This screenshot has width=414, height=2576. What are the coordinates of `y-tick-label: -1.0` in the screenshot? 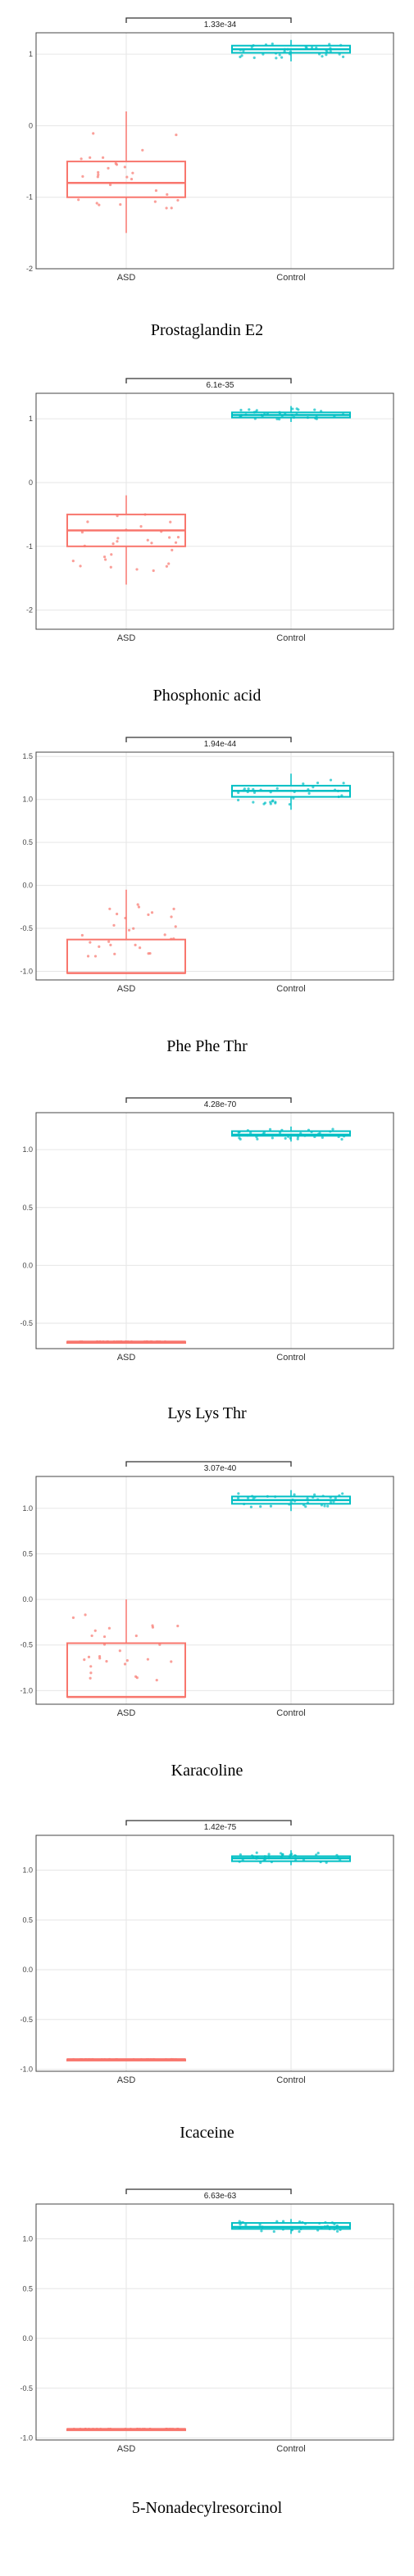 It's located at (27, 972).